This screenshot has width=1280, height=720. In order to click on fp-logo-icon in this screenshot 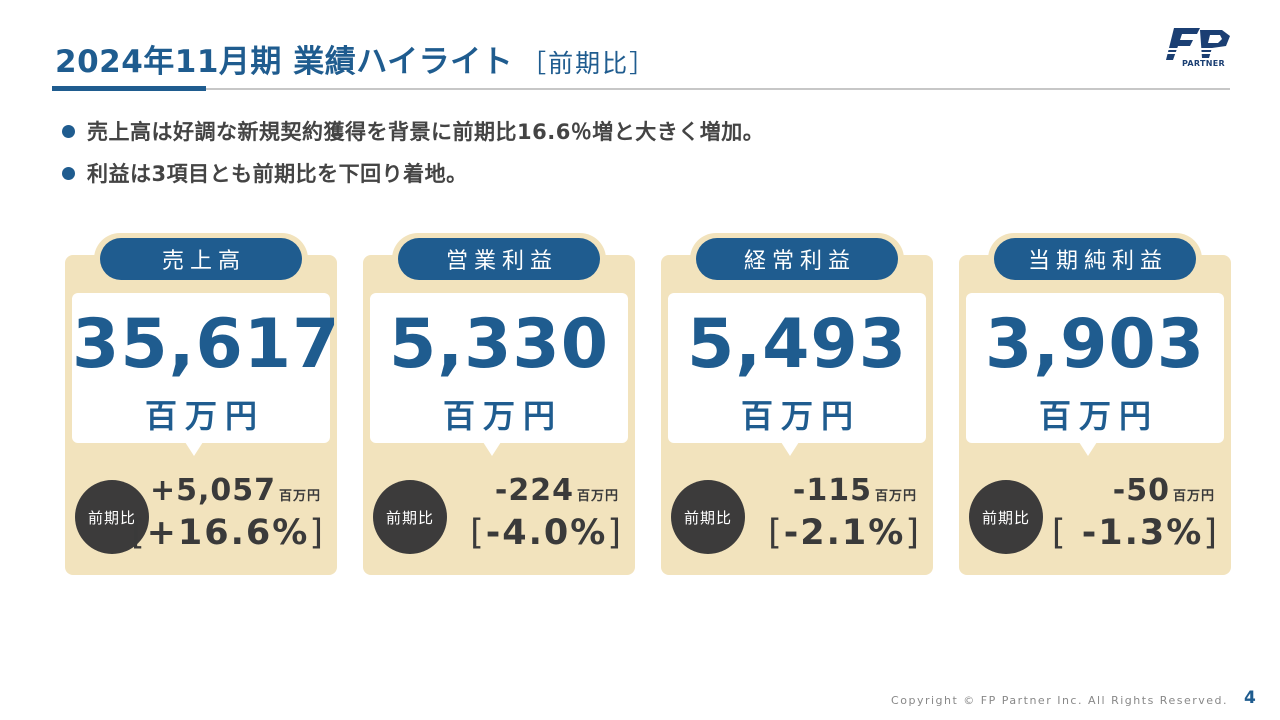, I will do `click(1197, 44)`.